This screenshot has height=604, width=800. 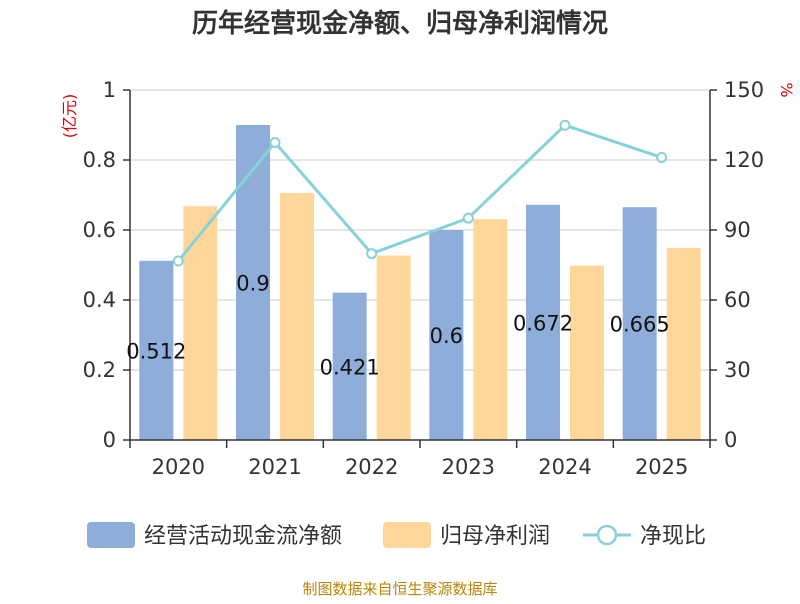 I want to click on y-right-tick-label: 120, so click(x=744, y=160).